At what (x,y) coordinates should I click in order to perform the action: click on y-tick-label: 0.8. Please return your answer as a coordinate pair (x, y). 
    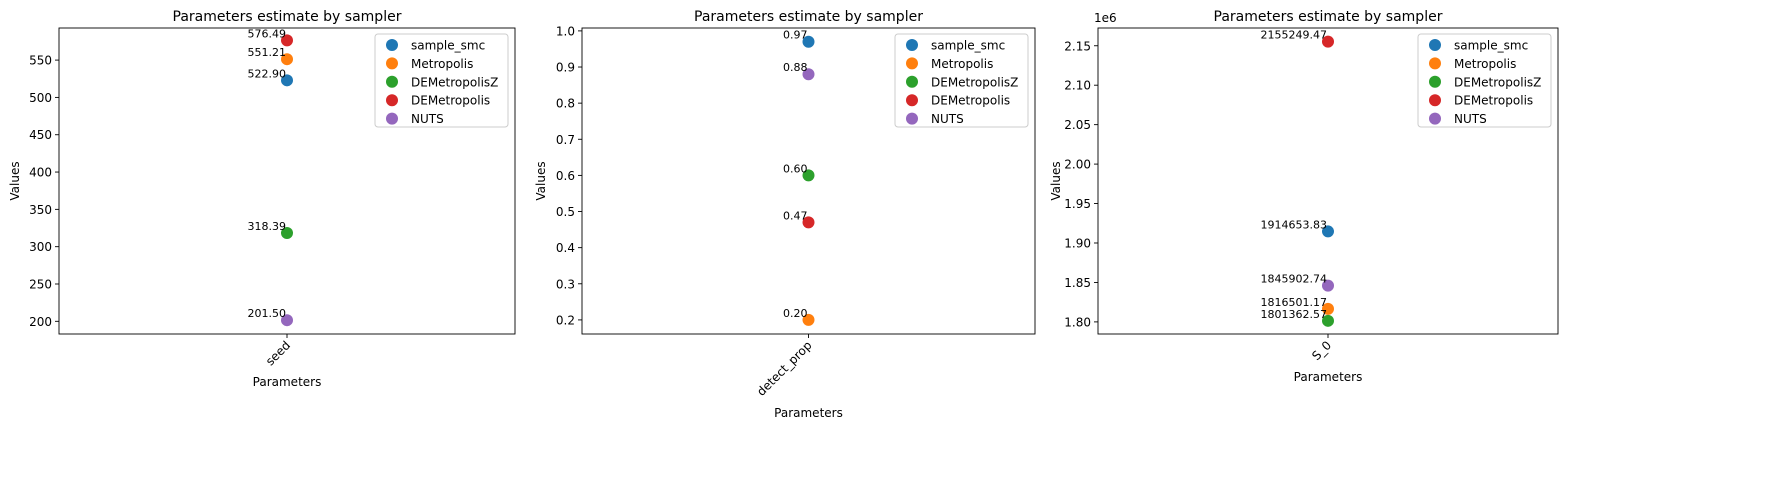
    Looking at the image, I should click on (565, 104).